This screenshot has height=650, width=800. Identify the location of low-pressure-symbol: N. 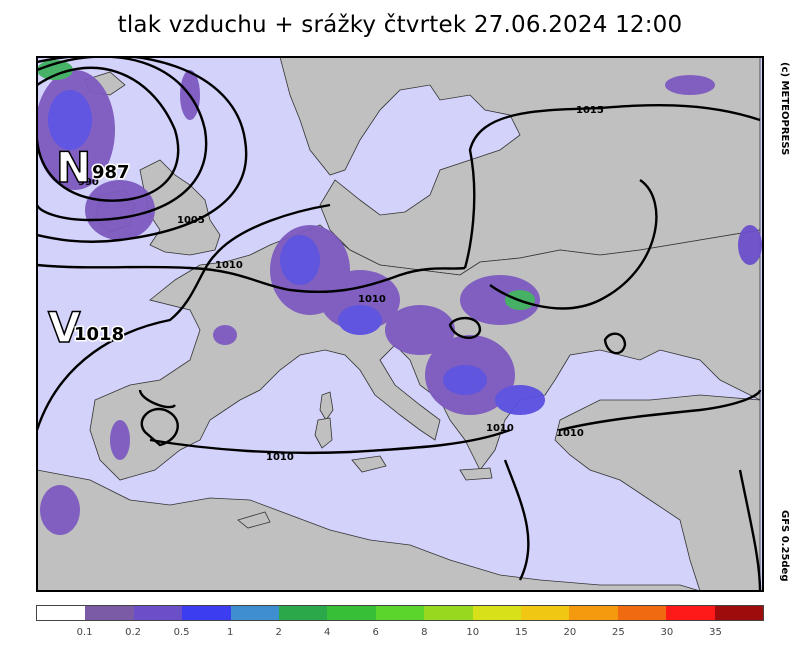
(73, 167).